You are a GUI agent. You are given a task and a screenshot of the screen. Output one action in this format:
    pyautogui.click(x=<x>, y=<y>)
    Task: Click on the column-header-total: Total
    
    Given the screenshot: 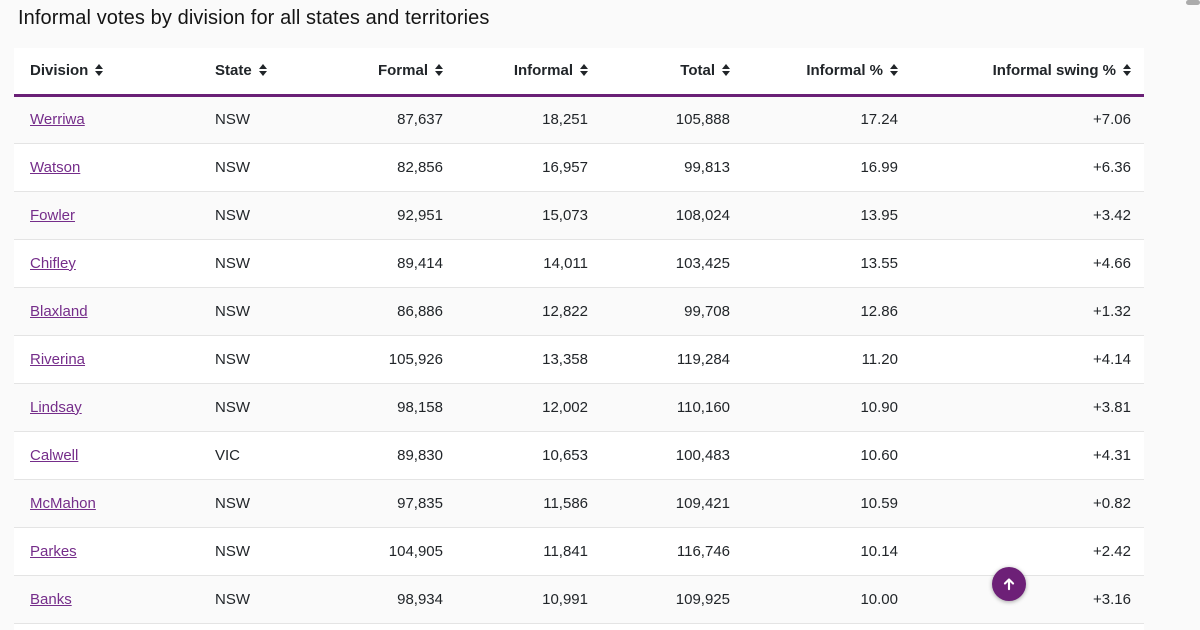 What is the action you would take?
    pyautogui.click(x=675, y=72)
    